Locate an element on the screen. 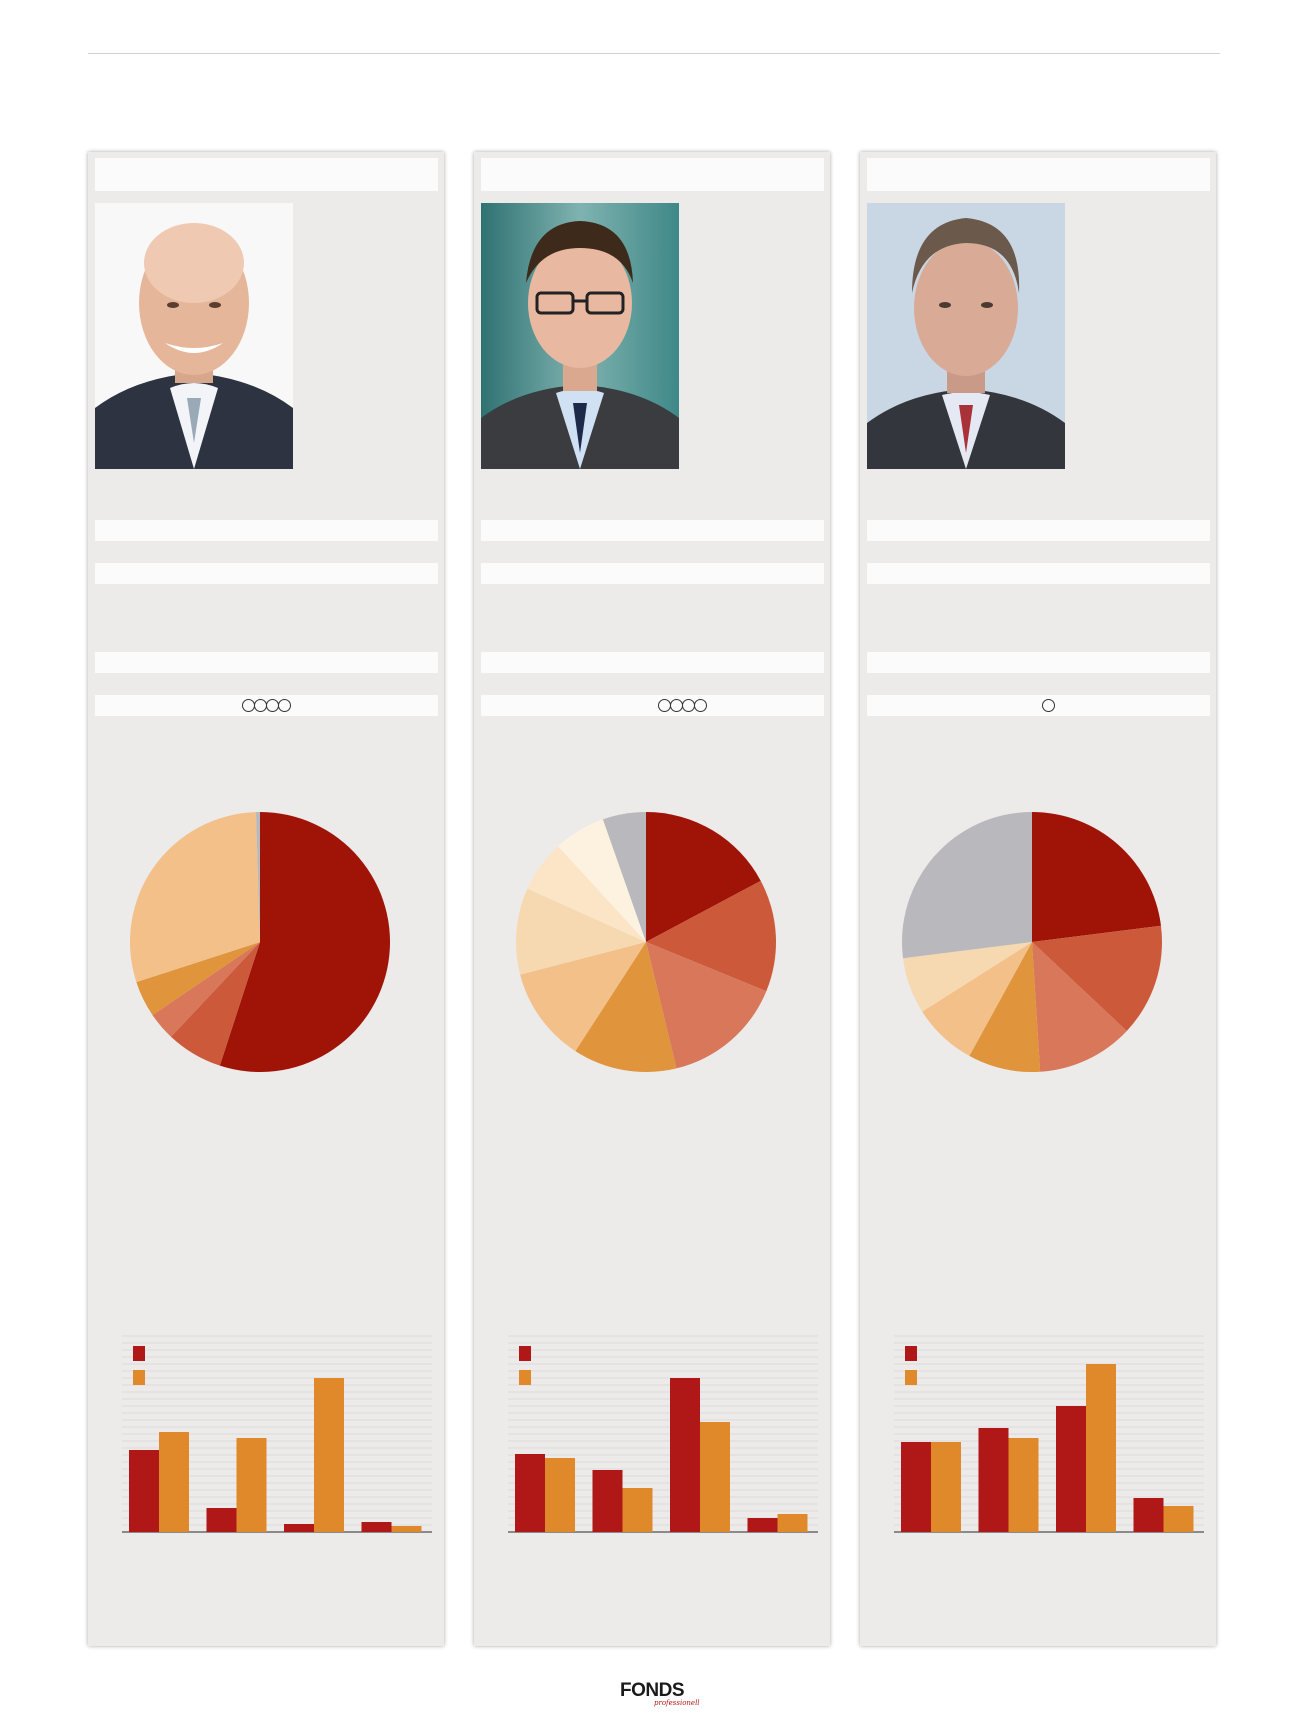 This screenshot has height=1734, width=1300. top-rule is located at coordinates (654, 53).